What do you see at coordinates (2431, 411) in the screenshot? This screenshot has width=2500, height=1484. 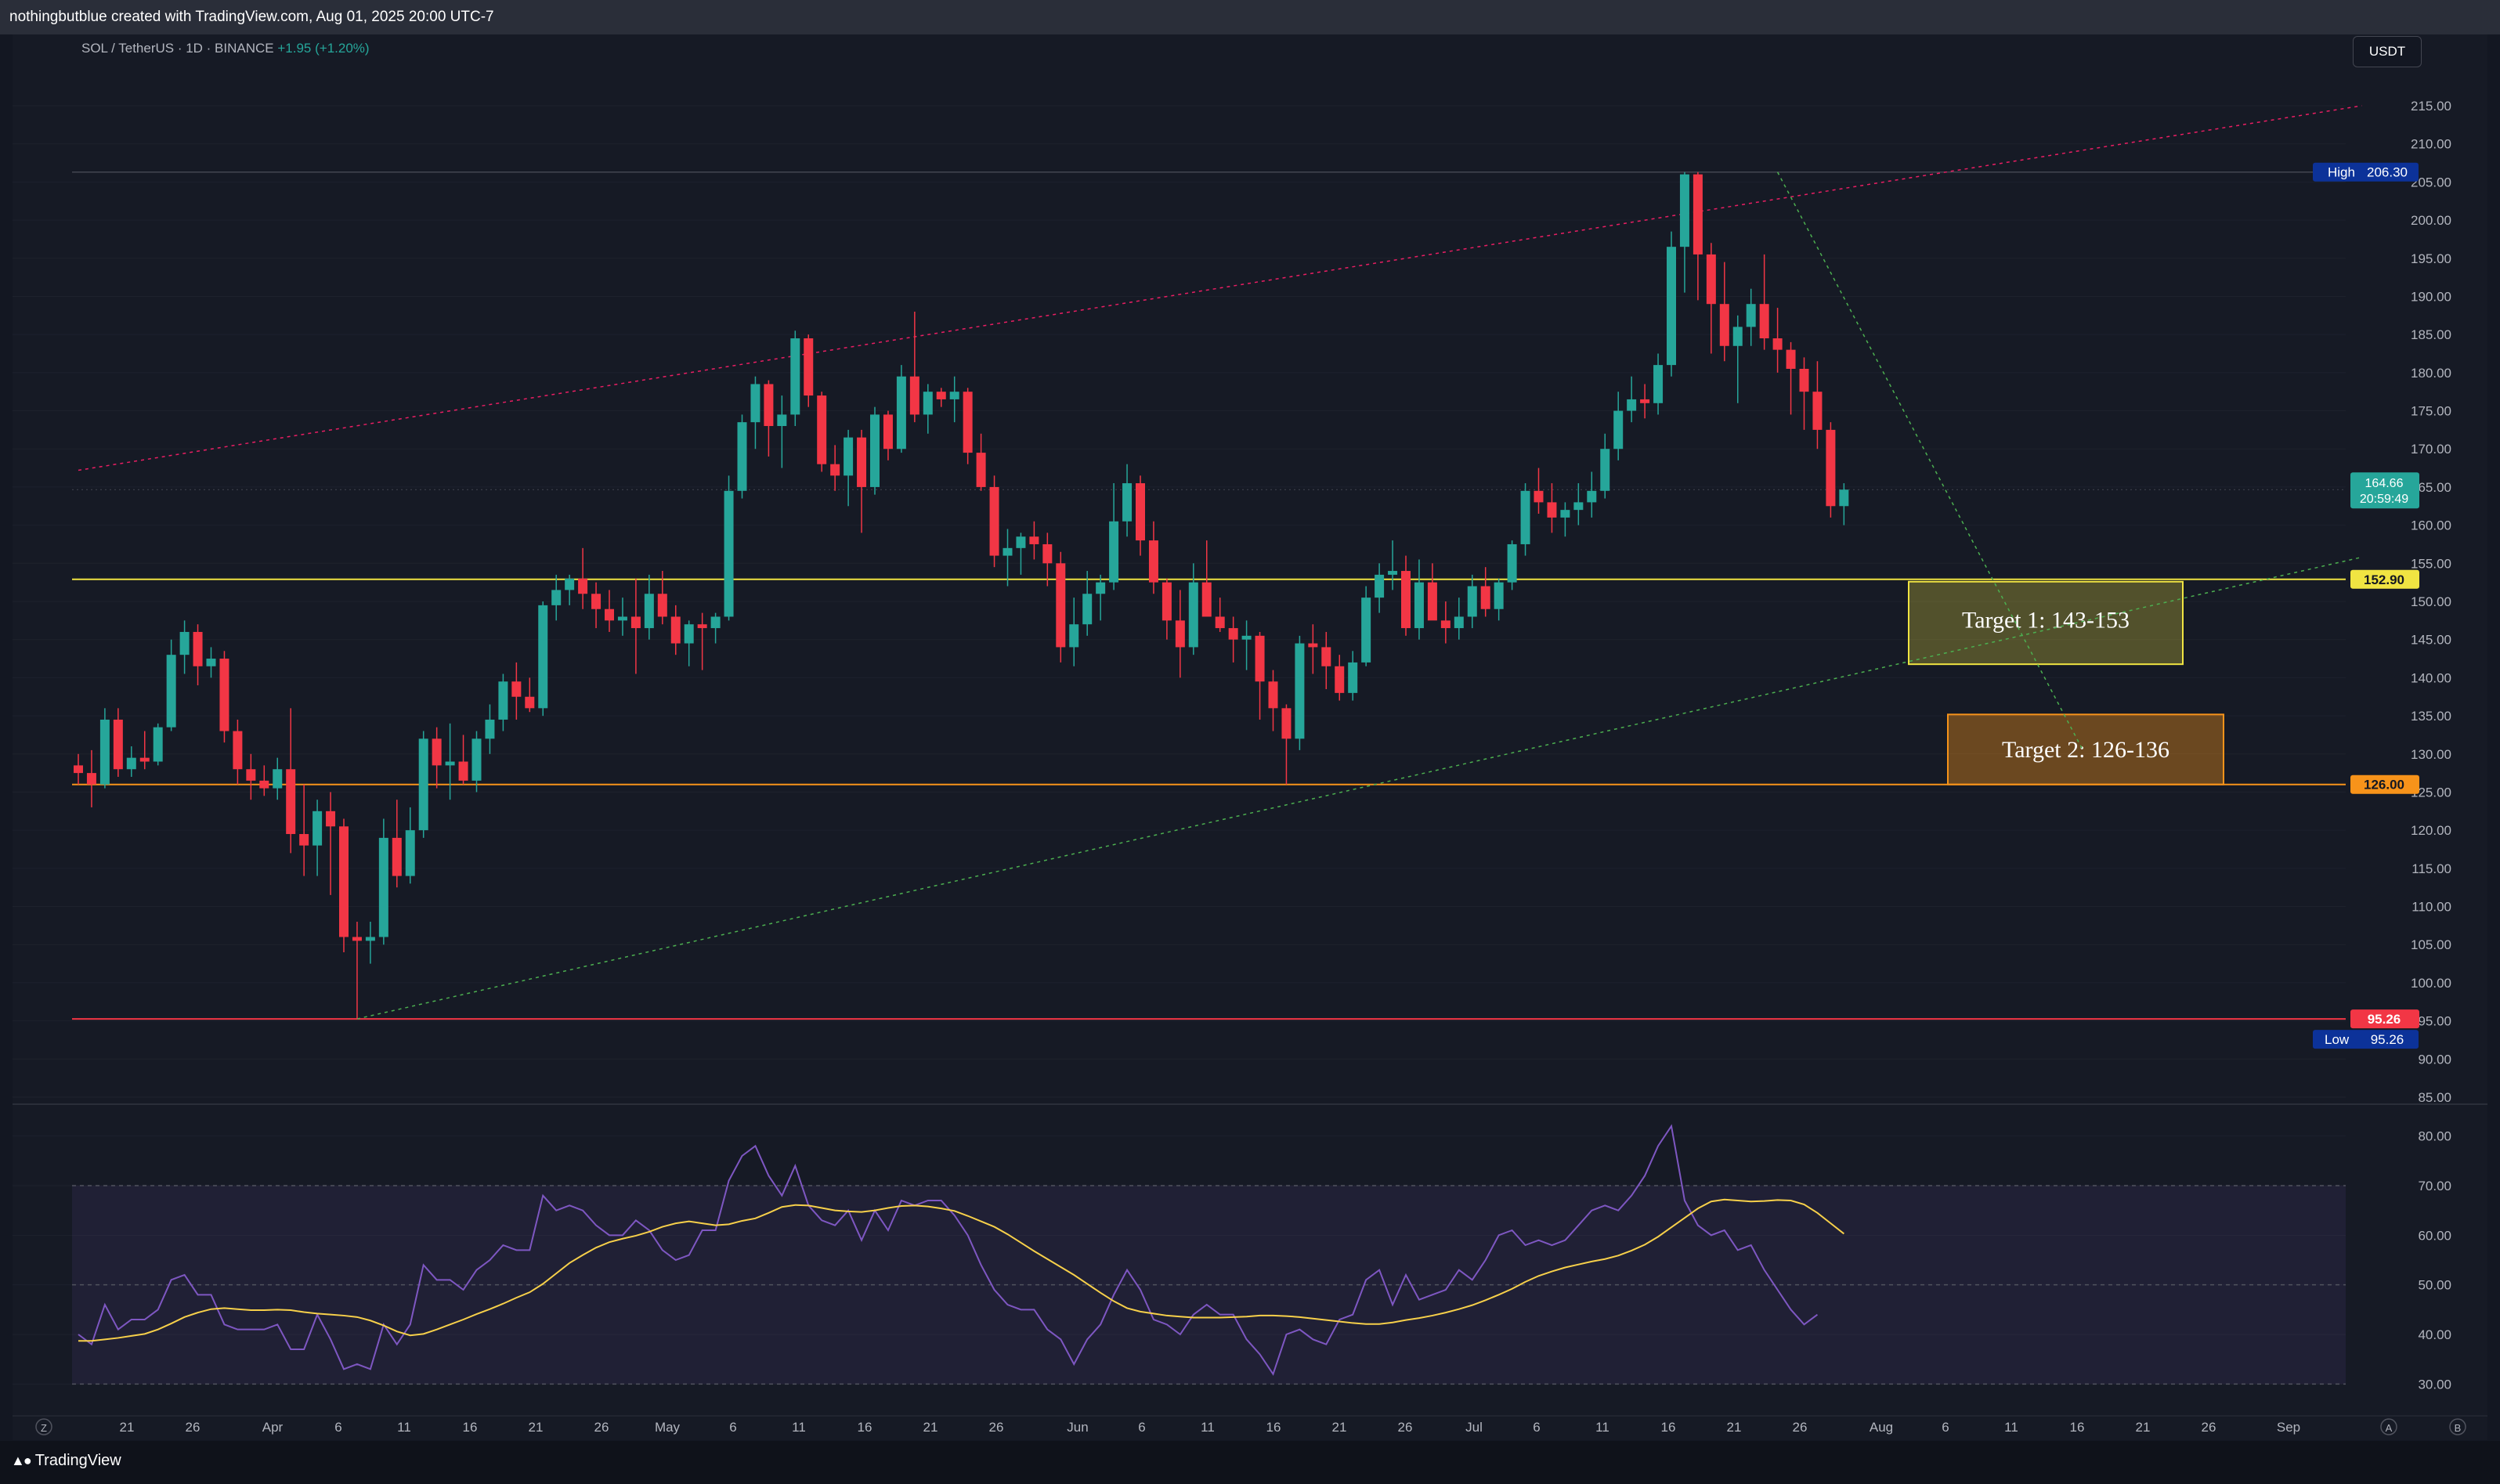 I see `price-tick-label: 175.00` at bounding box center [2431, 411].